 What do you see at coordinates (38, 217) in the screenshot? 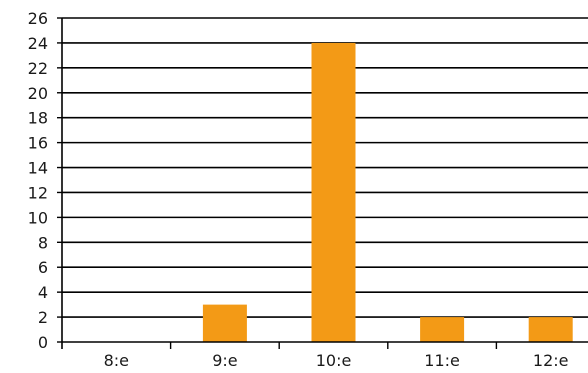
I see `y-tick-label: 10` at bounding box center [38, 217].